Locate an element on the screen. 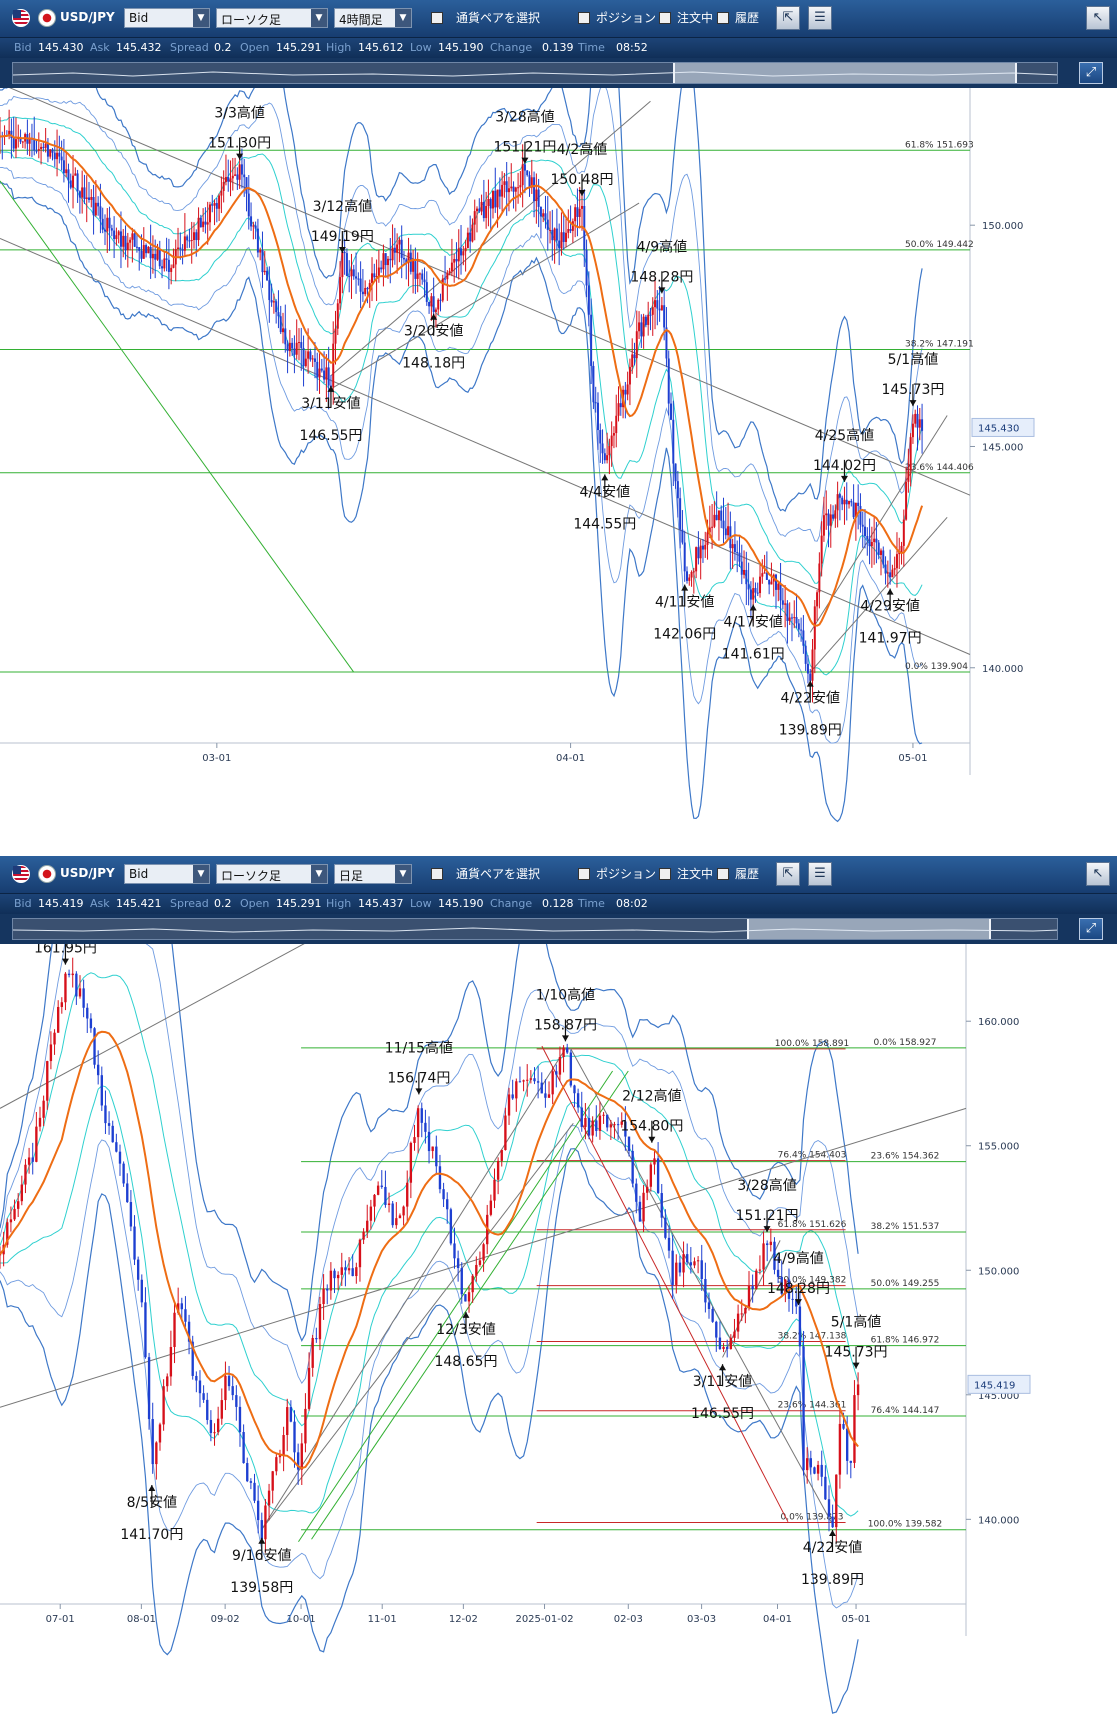 The width and height of the screenshot is (1117, 1716). low-value: 145.190 is located at coordinates (461, 903).